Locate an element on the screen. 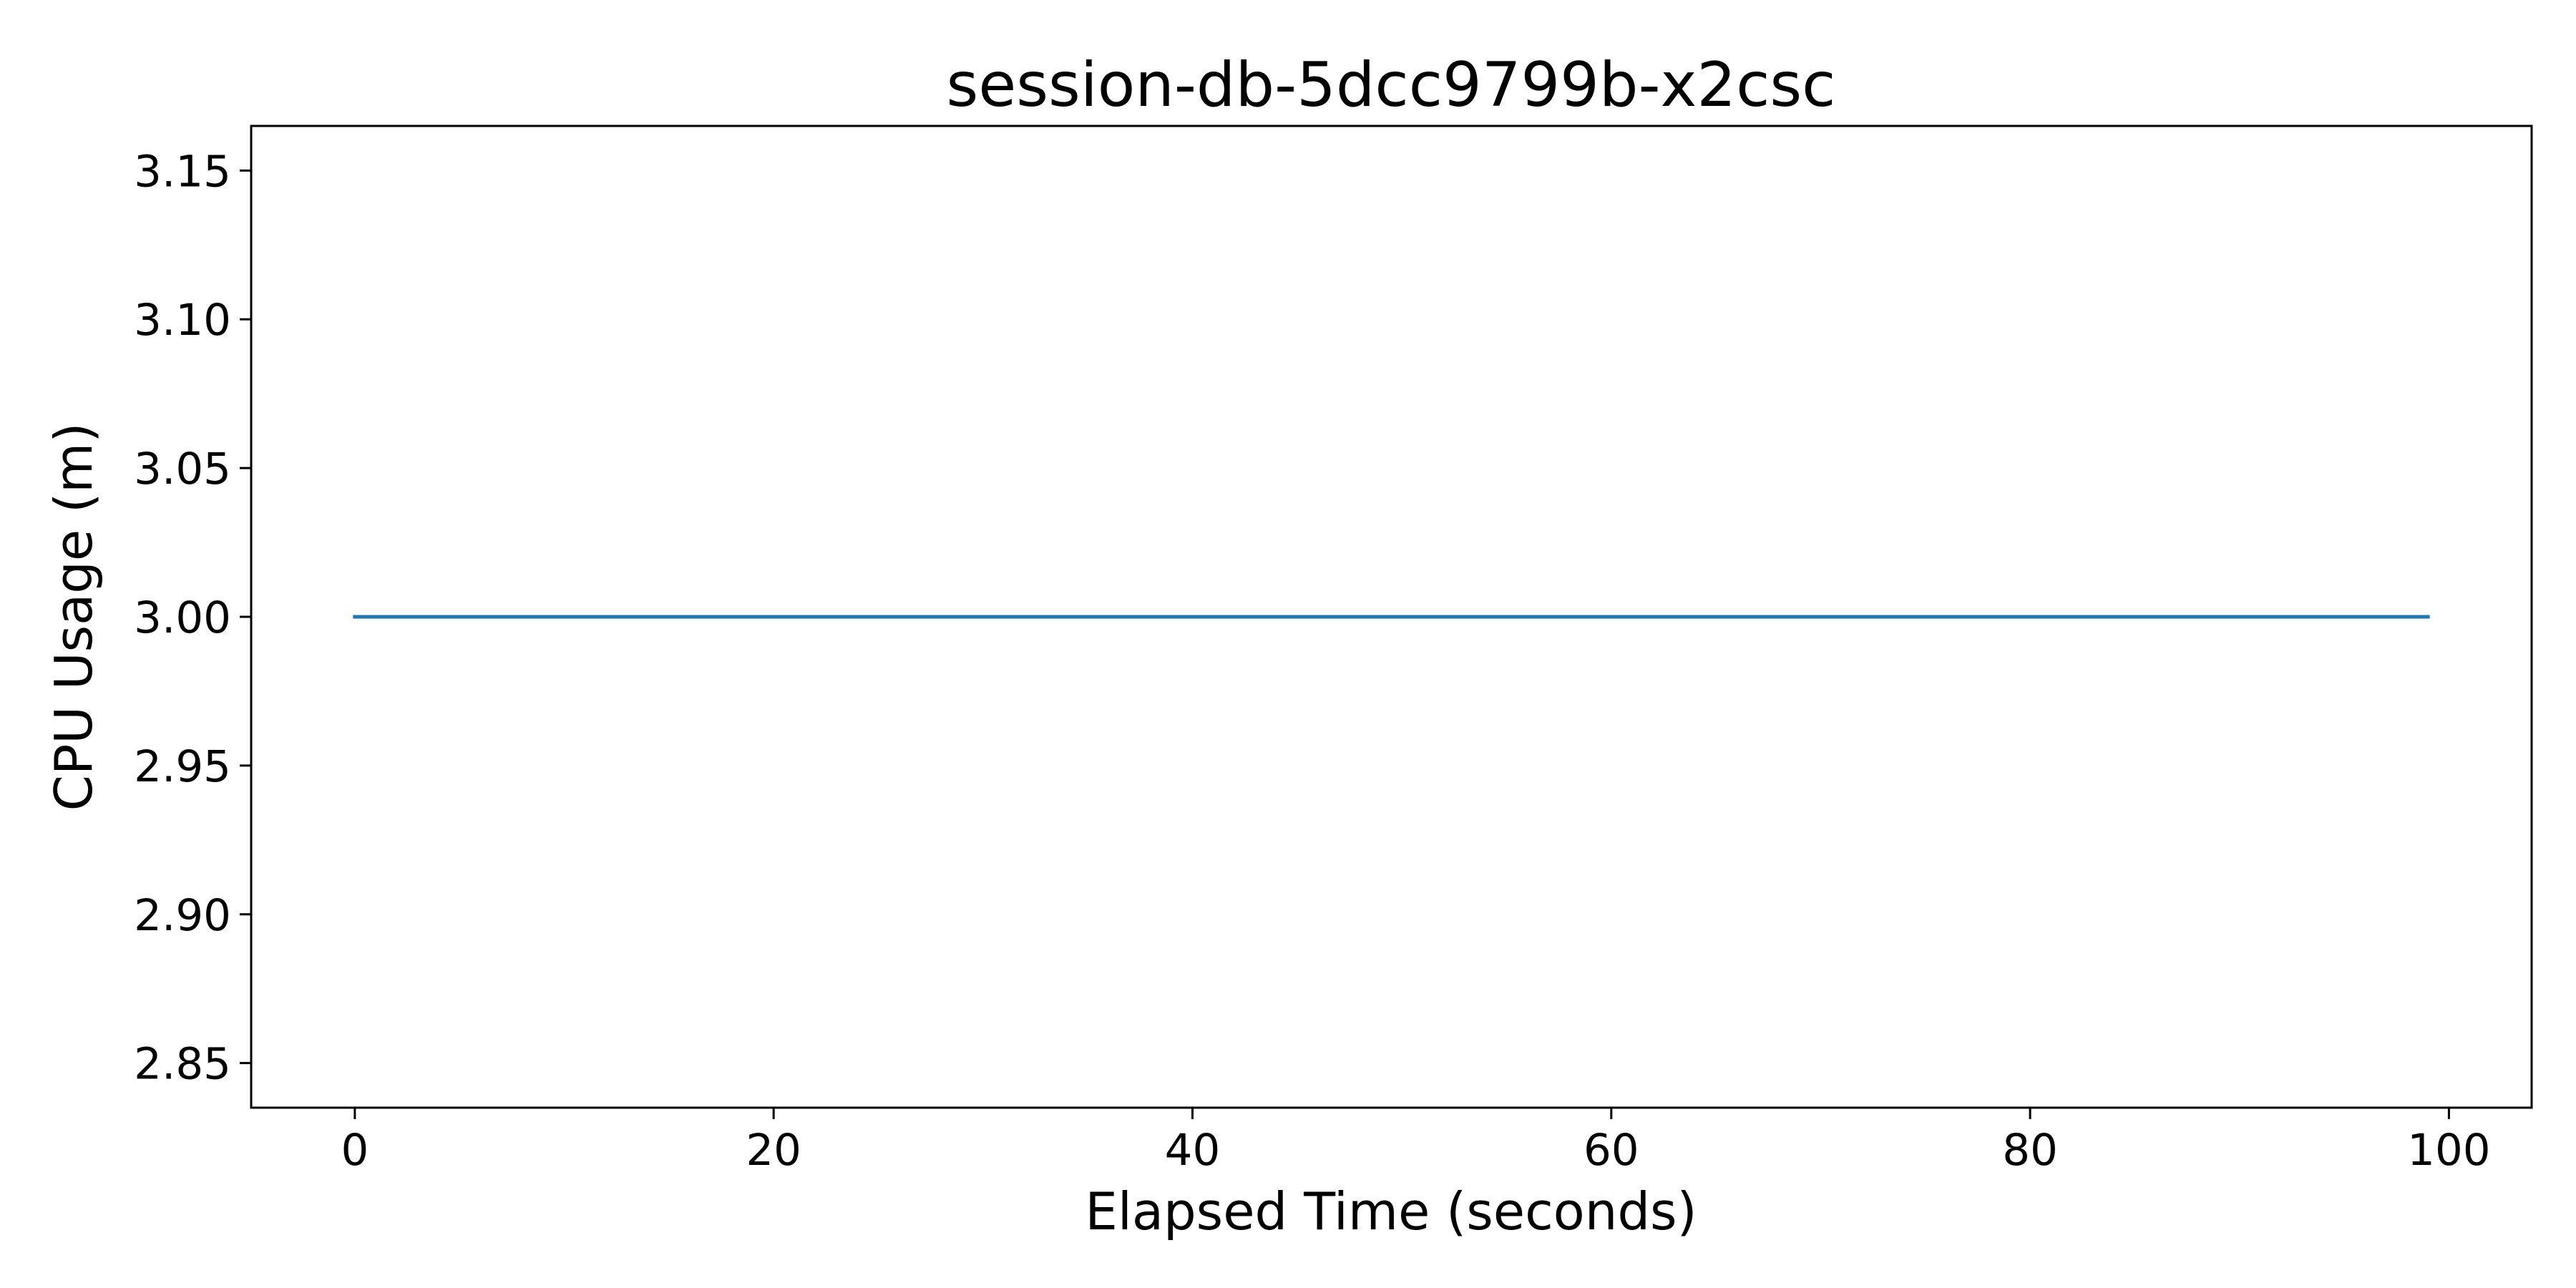 The image size is (2576, 1288). x-tick-label: 100 is located at coordinates (2448, 1150).